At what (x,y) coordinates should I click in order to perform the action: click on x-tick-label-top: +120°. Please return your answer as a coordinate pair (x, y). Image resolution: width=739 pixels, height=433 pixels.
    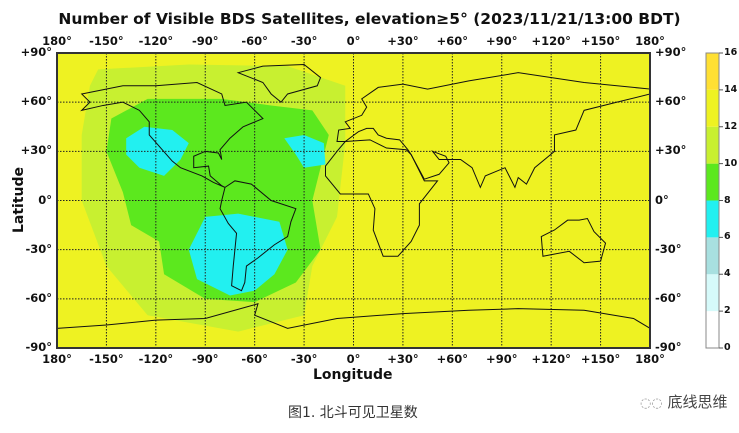
    Looking at the image, I should click on (551, 41).